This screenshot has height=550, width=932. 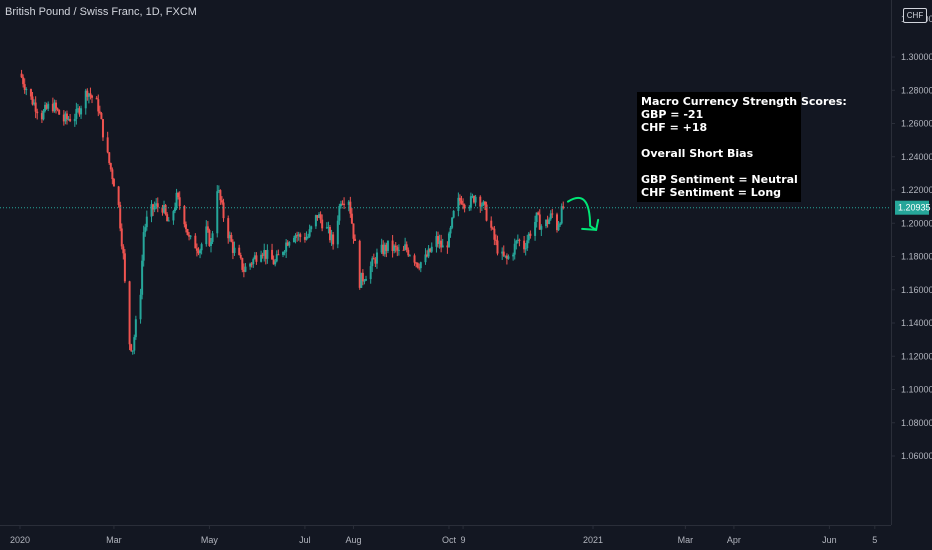 I want to click on price-tick-label: 1.22000, so click(x=916, y=190).